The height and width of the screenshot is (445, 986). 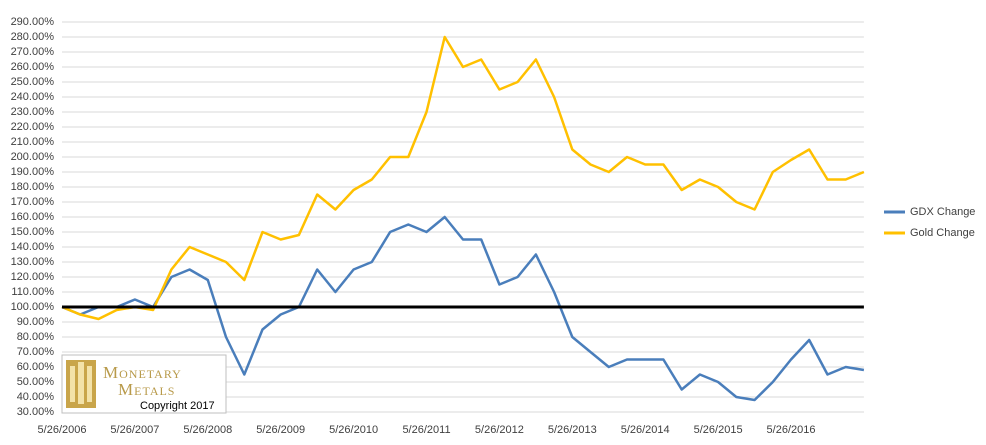 What do you see at coordinates (36, 322) in the screenshot?
I see `y-tick-label: 90.00%` at bounding box center [36, 322].